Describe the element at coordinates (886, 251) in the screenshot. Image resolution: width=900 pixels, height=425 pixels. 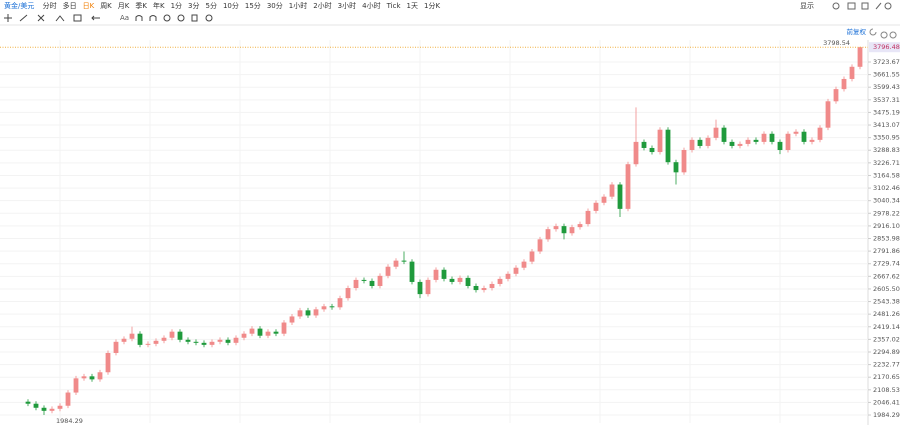
I see `y-tick-label: 2791.86` at that location.